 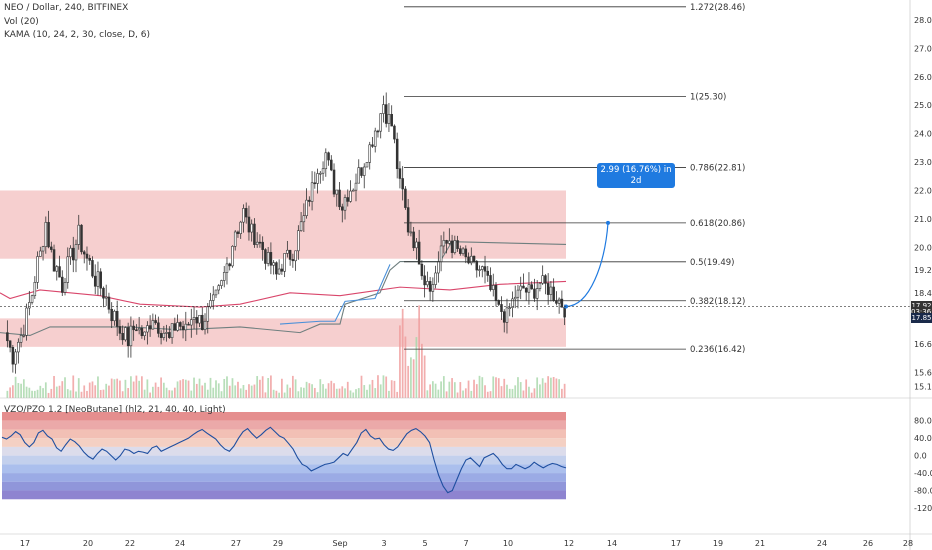 What do you see at coordinates (77, 35) in the screenshot?
I see `legend-kama: KAMA (10, 24, 2, 30, close, D, 6)` at bounding box center [77, 35].